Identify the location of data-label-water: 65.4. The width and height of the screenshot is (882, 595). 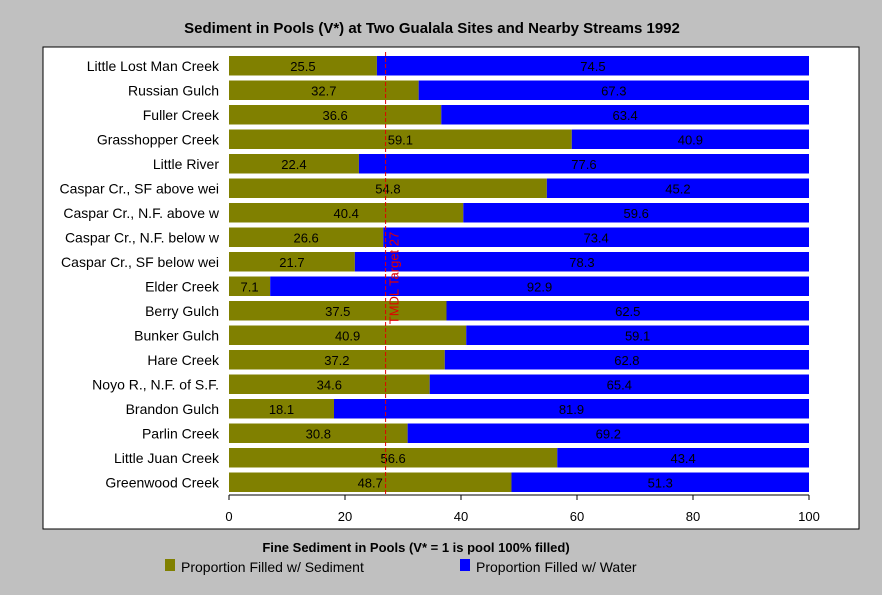
(619, 384).